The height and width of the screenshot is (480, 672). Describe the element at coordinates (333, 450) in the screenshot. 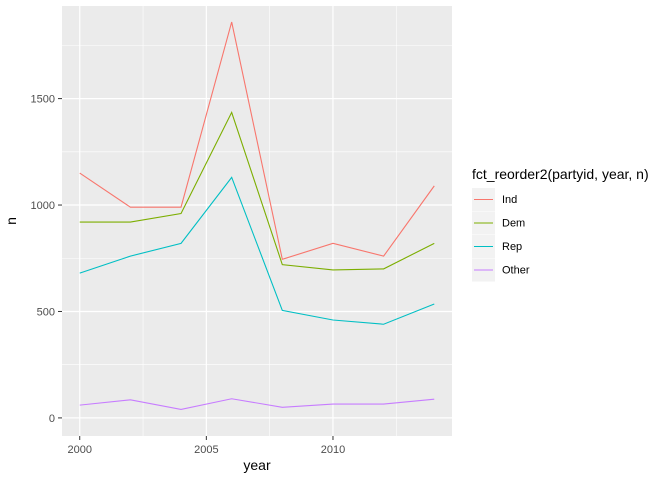

I see `x-tick-label: 2010` at that location.